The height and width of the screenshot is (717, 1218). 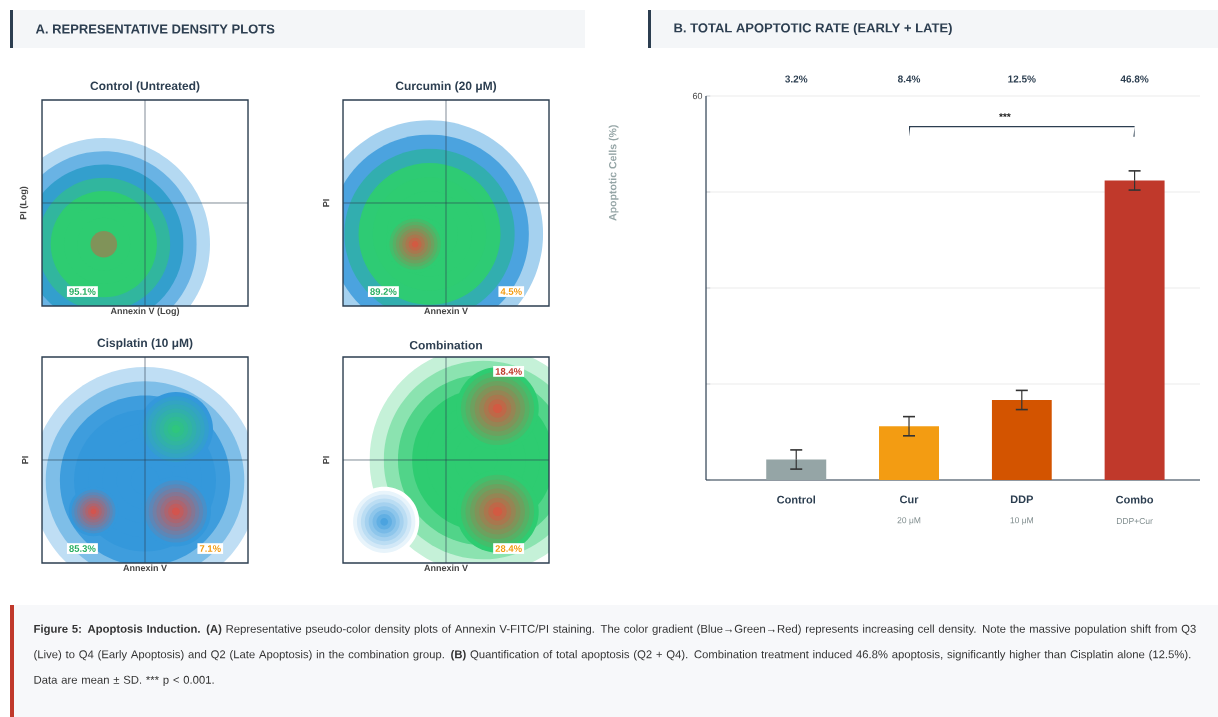 What do you see at coordinates (508, 371) in the screenshot?
I see `text: 18.4%` at bounding box center [508, 371].